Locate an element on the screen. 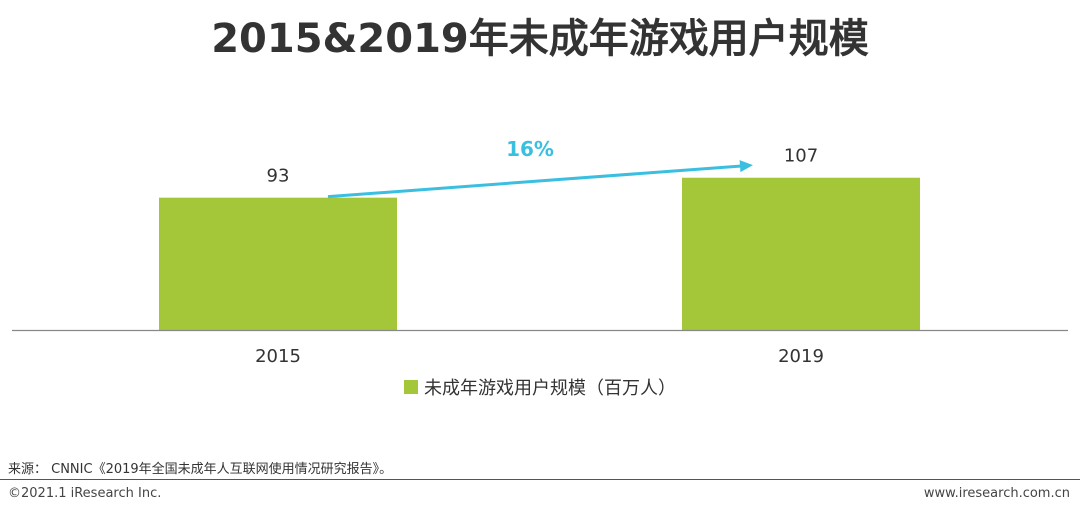 The width and height of the screenshot is (1080, 514). data-label-2015: 93 is located at coordinates (278, 176).